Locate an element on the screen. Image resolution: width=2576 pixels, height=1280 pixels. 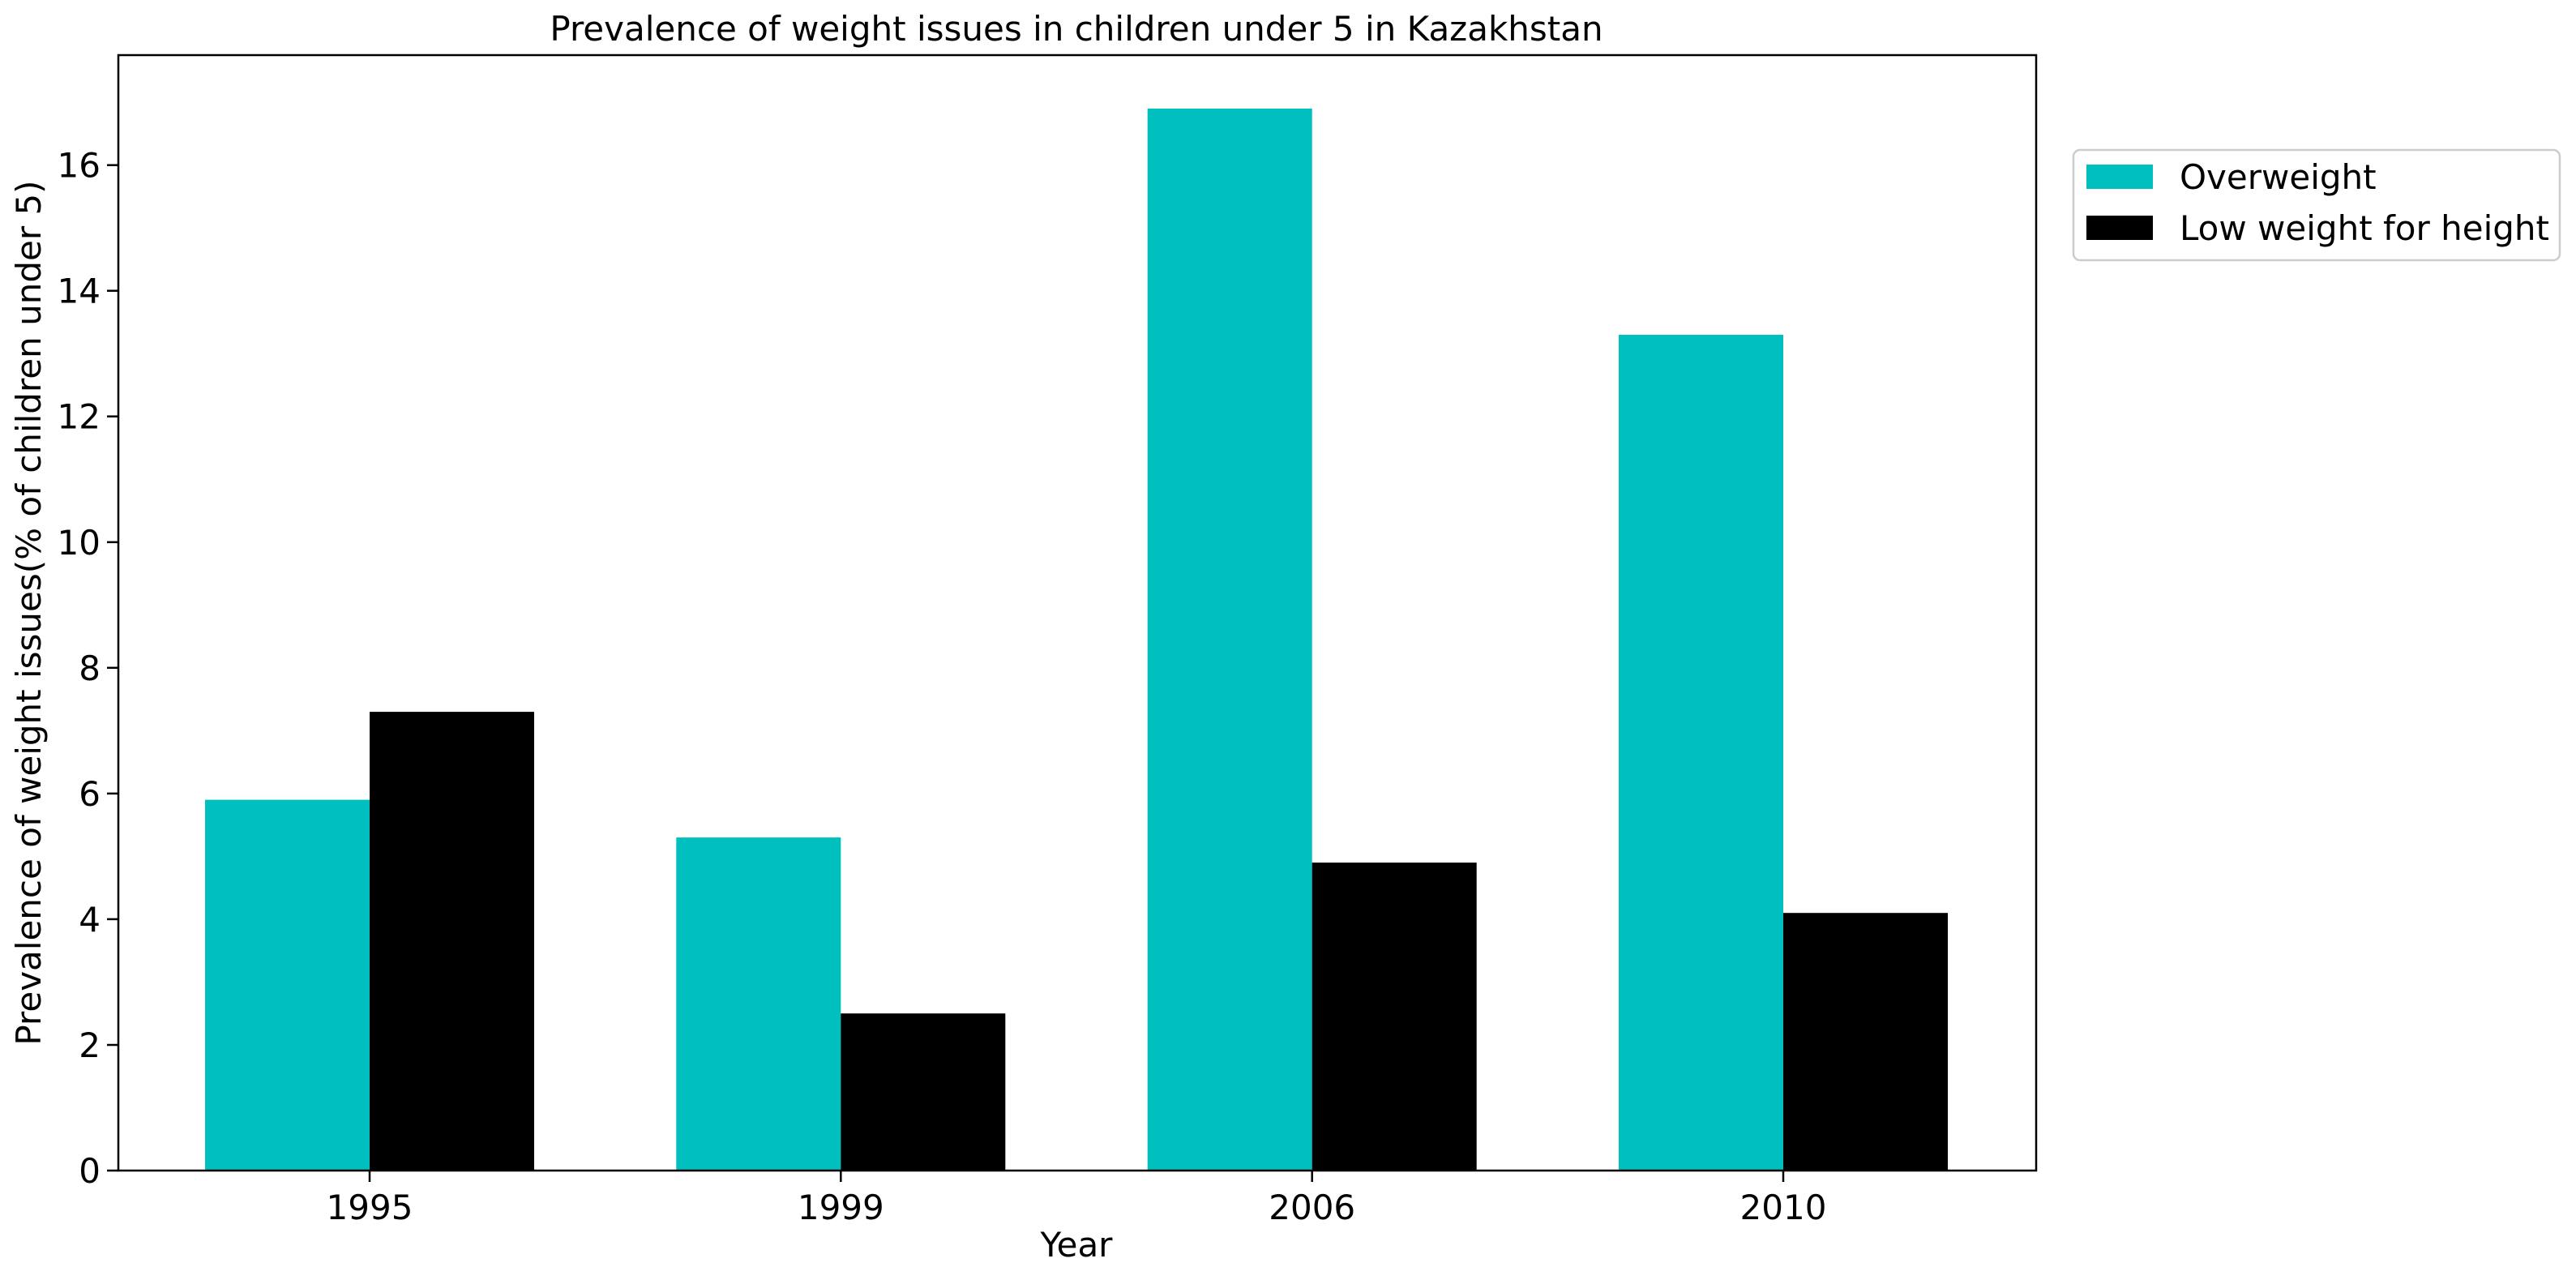
y-tick-label: 8 is located at coordinates (90, 669).